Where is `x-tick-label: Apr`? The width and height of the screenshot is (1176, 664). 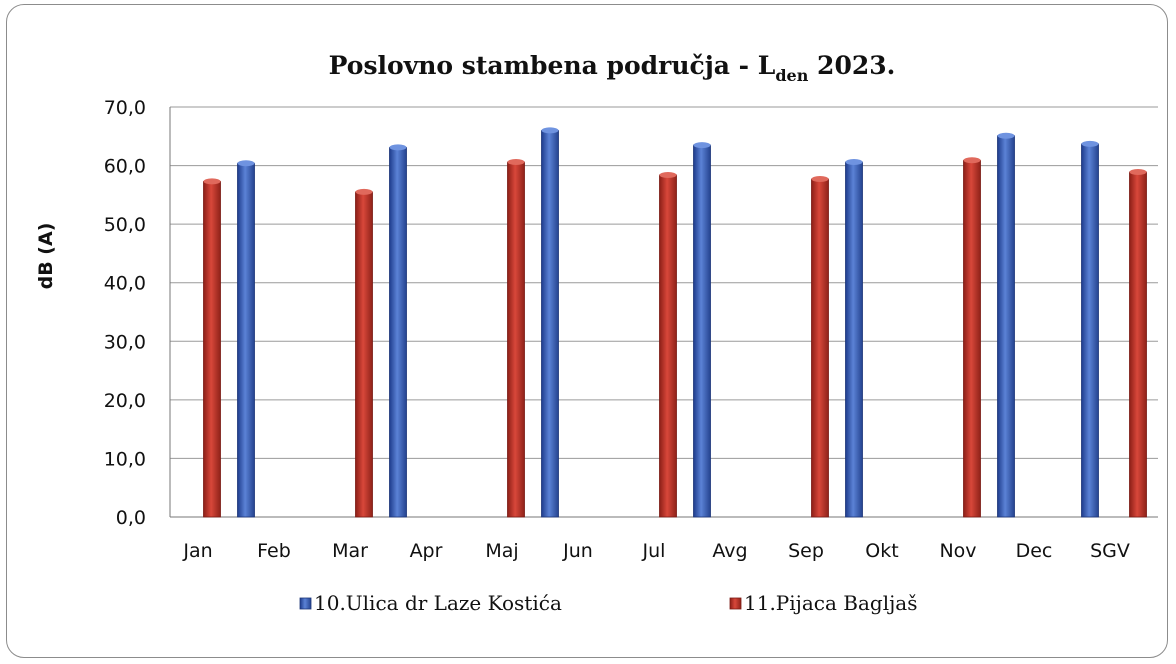
x-tick-label: Apr is located at coordinates (426, 551).